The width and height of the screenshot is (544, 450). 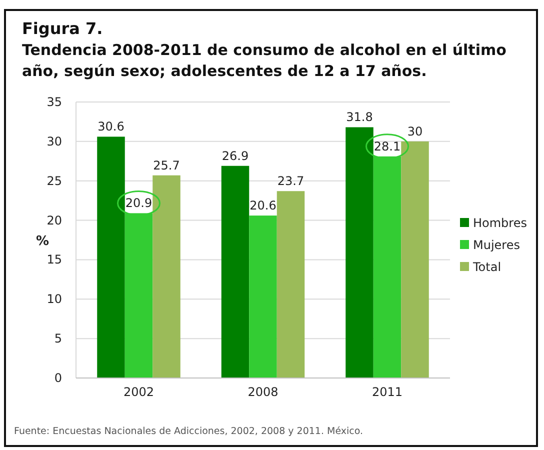 I want to click on data-label: 25.7, so click(x=166, y=165).